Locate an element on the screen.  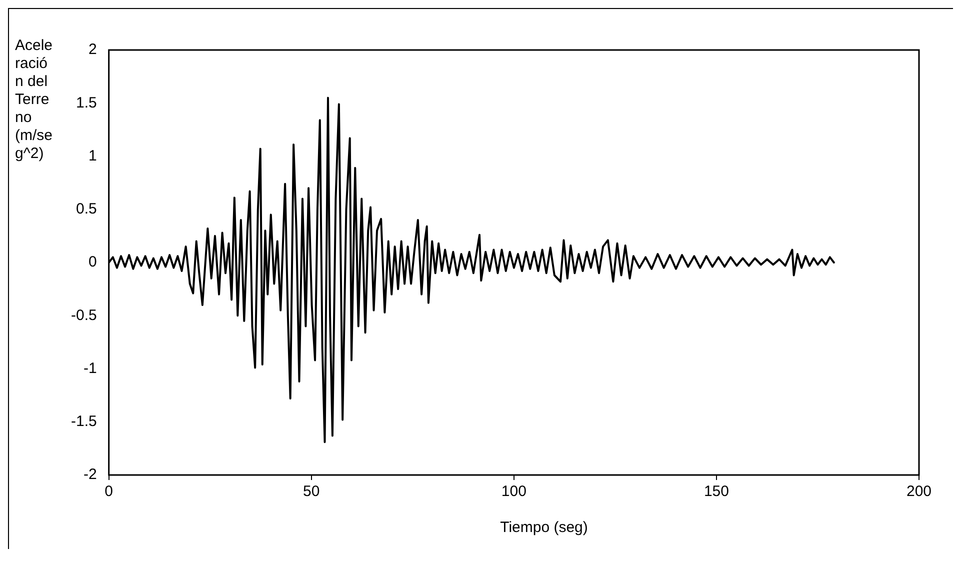
y-tick-label: -1.5 is located at coordinates (83, 421).